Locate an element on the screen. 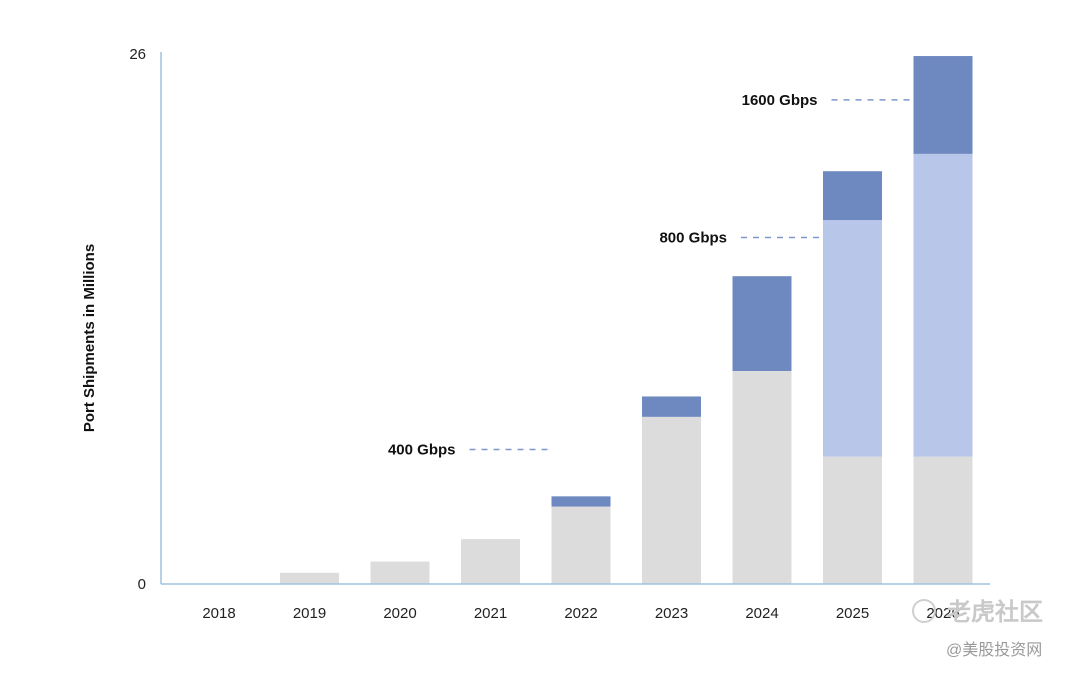 This screenshot has height=675, width=1080. x-tick-label: 2022 is located at coordinates (580, 613).